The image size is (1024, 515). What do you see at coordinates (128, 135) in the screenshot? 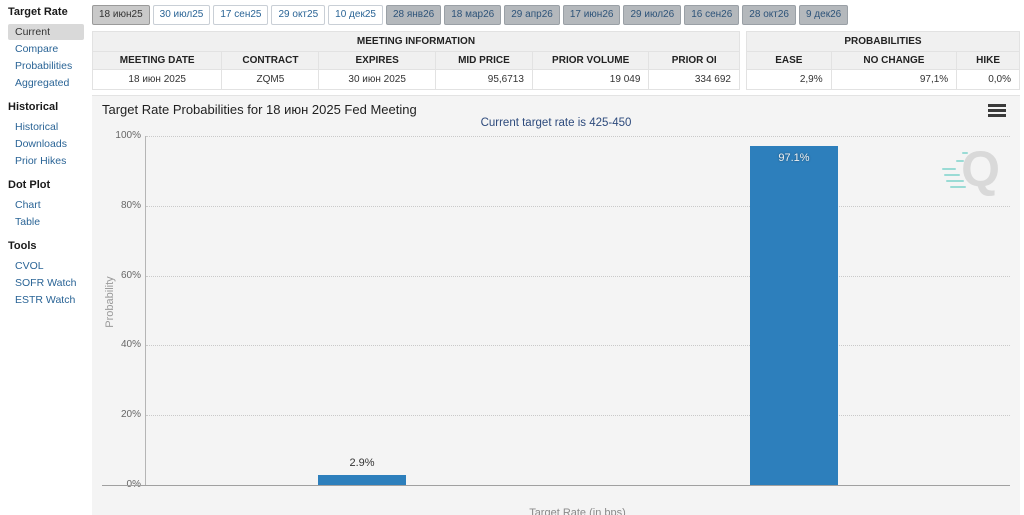
I see `y-tick-label: 100%` at bounding box center [128, 135].